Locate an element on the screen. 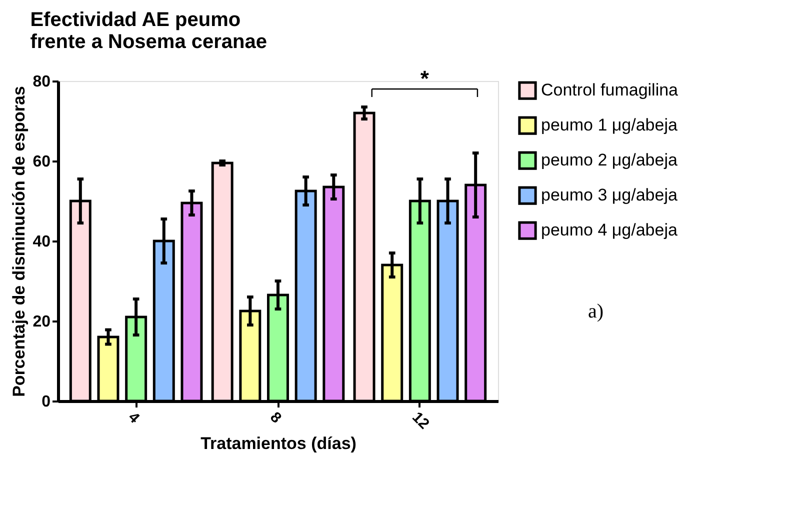 This screenshot has height=523, width=801. chart-title: Efectividad AE peumo frente a Nosema ceranae is located at coordinates (148, 31).